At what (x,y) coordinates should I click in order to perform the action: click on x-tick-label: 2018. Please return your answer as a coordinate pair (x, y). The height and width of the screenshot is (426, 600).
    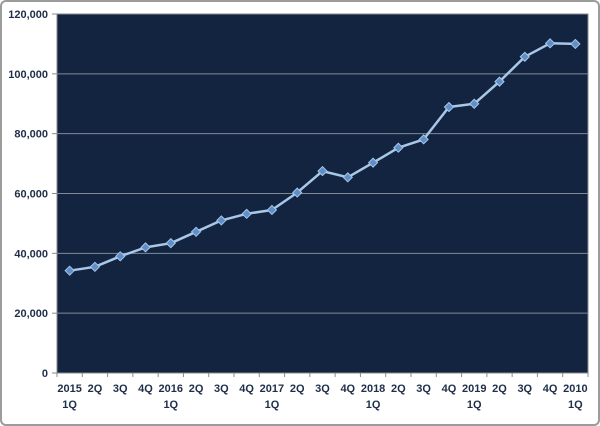
    Looking at the image, I should click on (373, 389).